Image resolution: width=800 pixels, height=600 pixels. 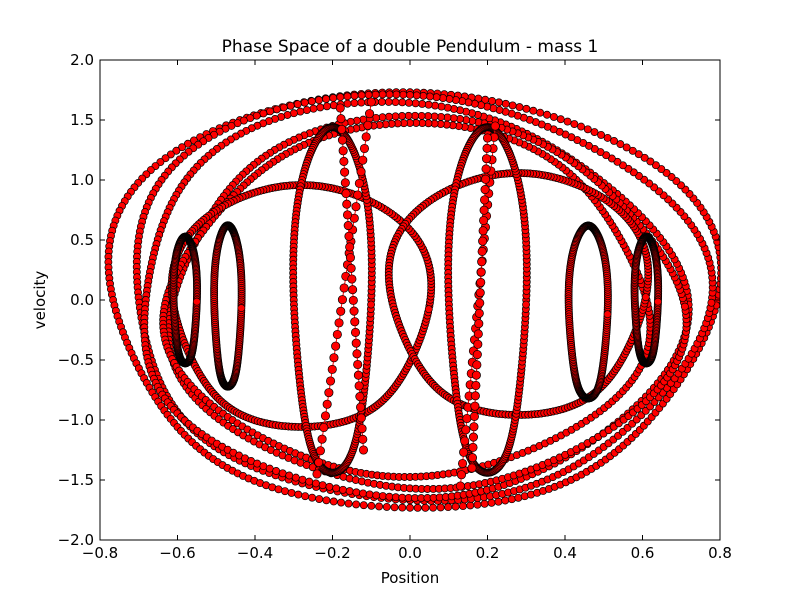 What do you see at coordinates (76, 360) in the screenshot?
I see `y-tick-label: −0.5` at bounding box center [76, 360].